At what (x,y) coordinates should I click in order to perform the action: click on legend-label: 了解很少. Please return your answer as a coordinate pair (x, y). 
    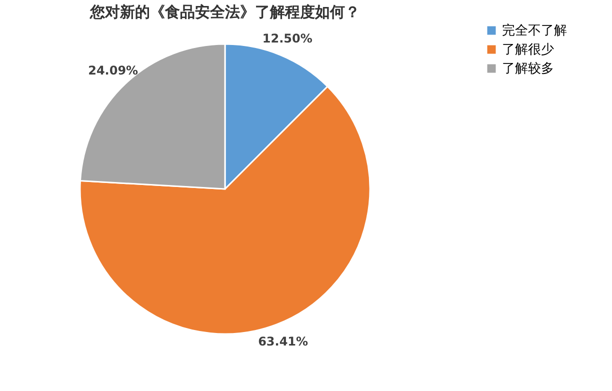
    Looking at the image, I should click on (528, 50).